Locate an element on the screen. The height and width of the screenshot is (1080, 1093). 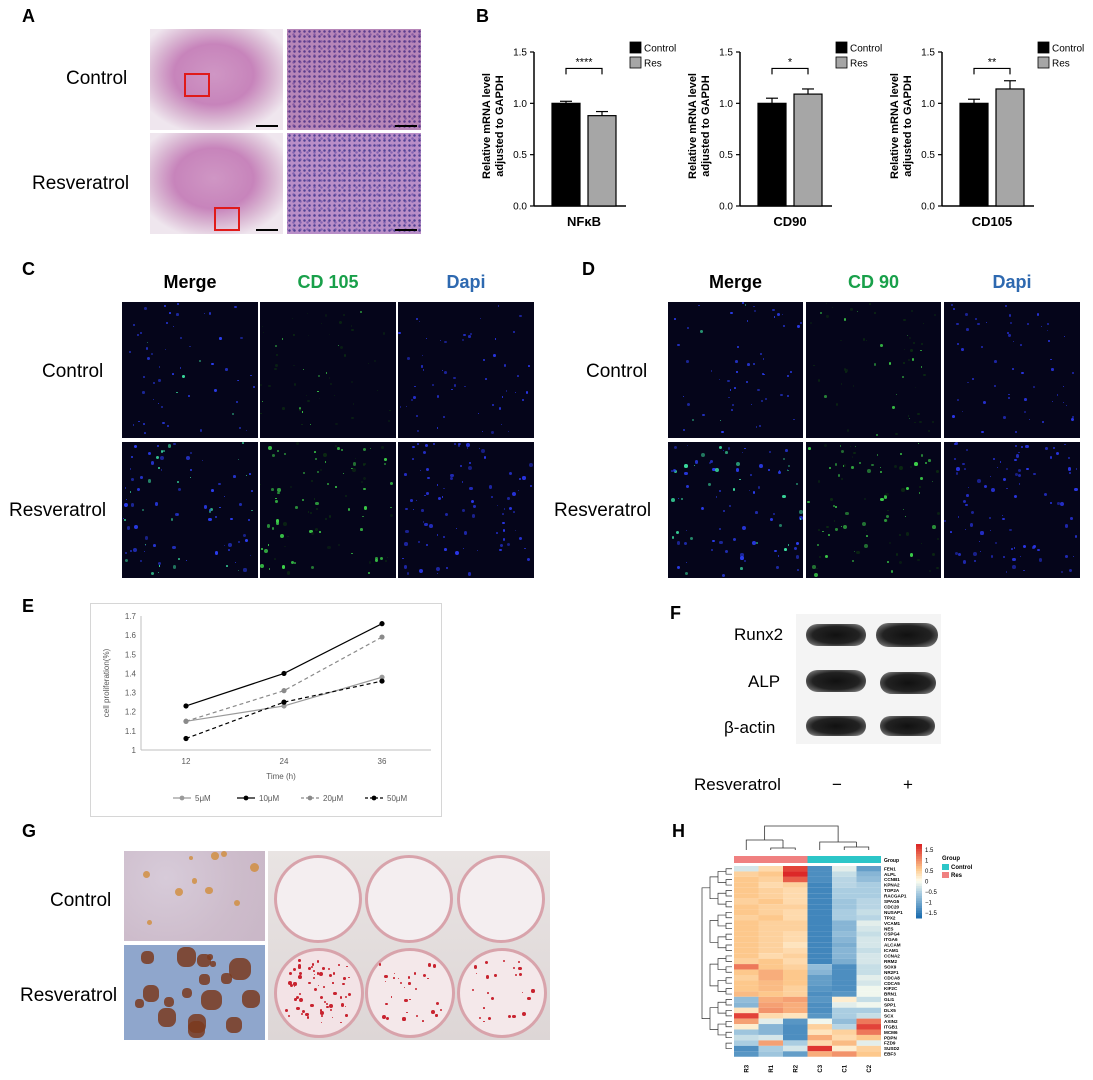
y-tick-label: 0.5 is located at coordinates (726, 155).